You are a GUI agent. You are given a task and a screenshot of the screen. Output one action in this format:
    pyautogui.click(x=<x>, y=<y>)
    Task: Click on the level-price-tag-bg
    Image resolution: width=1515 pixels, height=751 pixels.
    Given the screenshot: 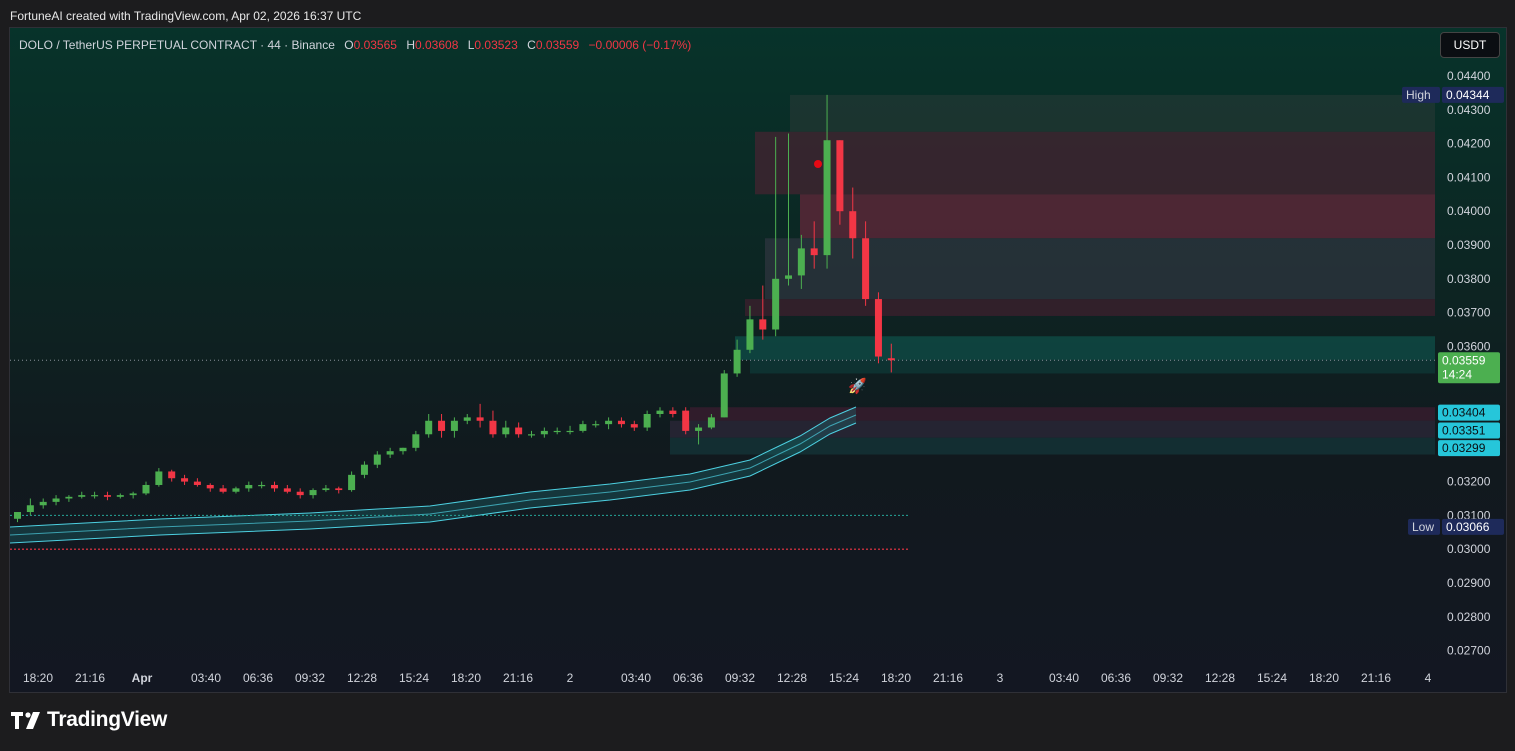 What is the action you would take?
    pyautogui.click(x=1469, y=412)
    